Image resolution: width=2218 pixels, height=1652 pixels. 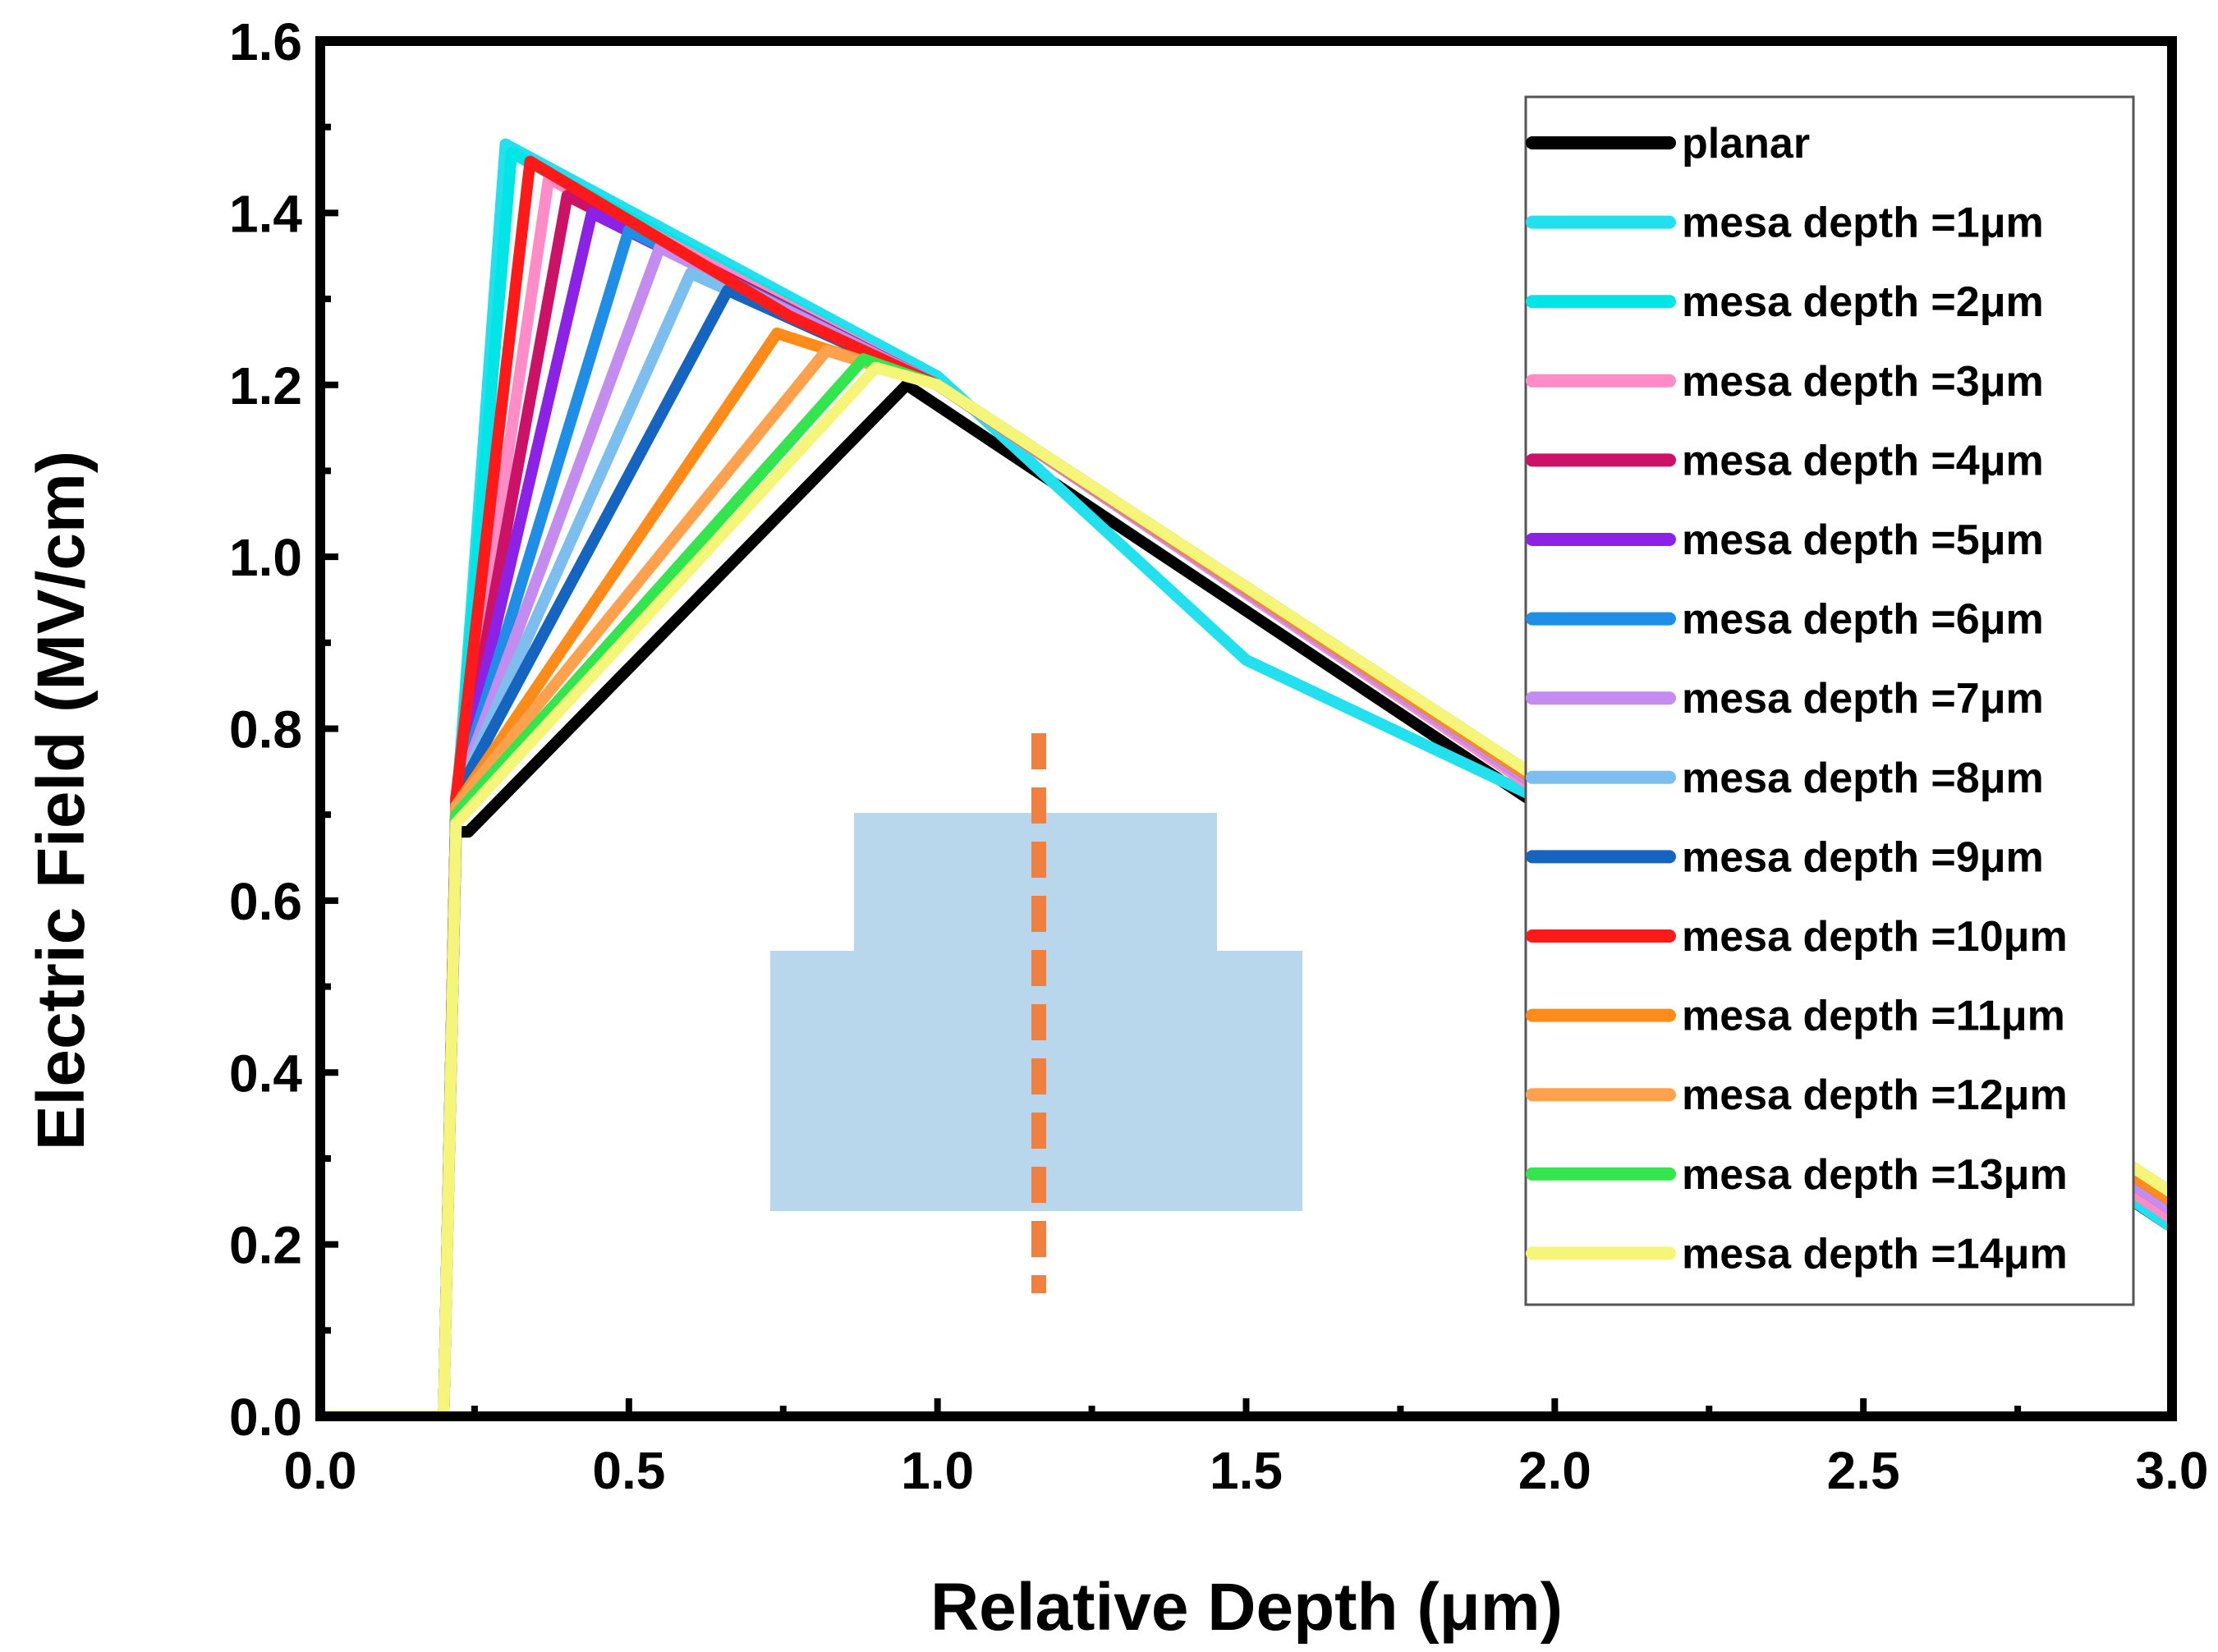 What do you see at coordinates (320, 1470) in the screenshot?
I see `x-tick-label: 0.0` at bounding box center [320, 1470].